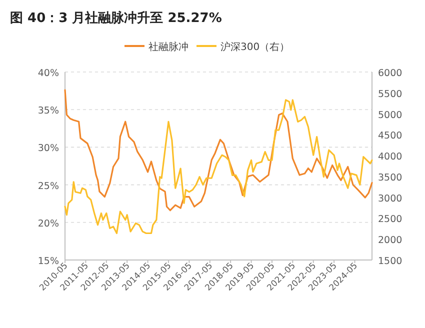 The height and width of the screenshot is (328, 425). Describe the element at coordinates (390, 73) in the screenshot. I see `y2-tick-label: 6000` at that location.